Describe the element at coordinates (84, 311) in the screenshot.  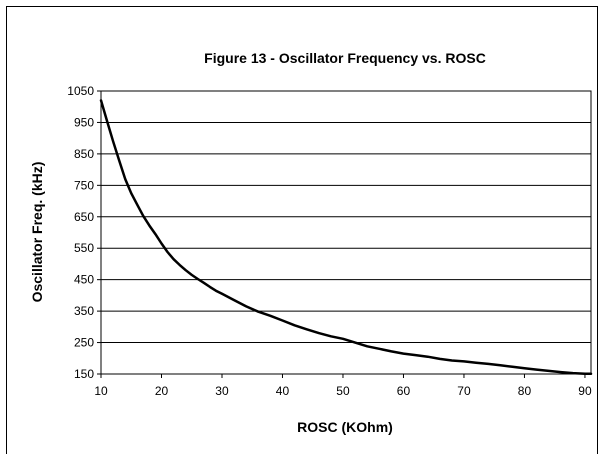
I see `y-tick-label: 350` at that location.